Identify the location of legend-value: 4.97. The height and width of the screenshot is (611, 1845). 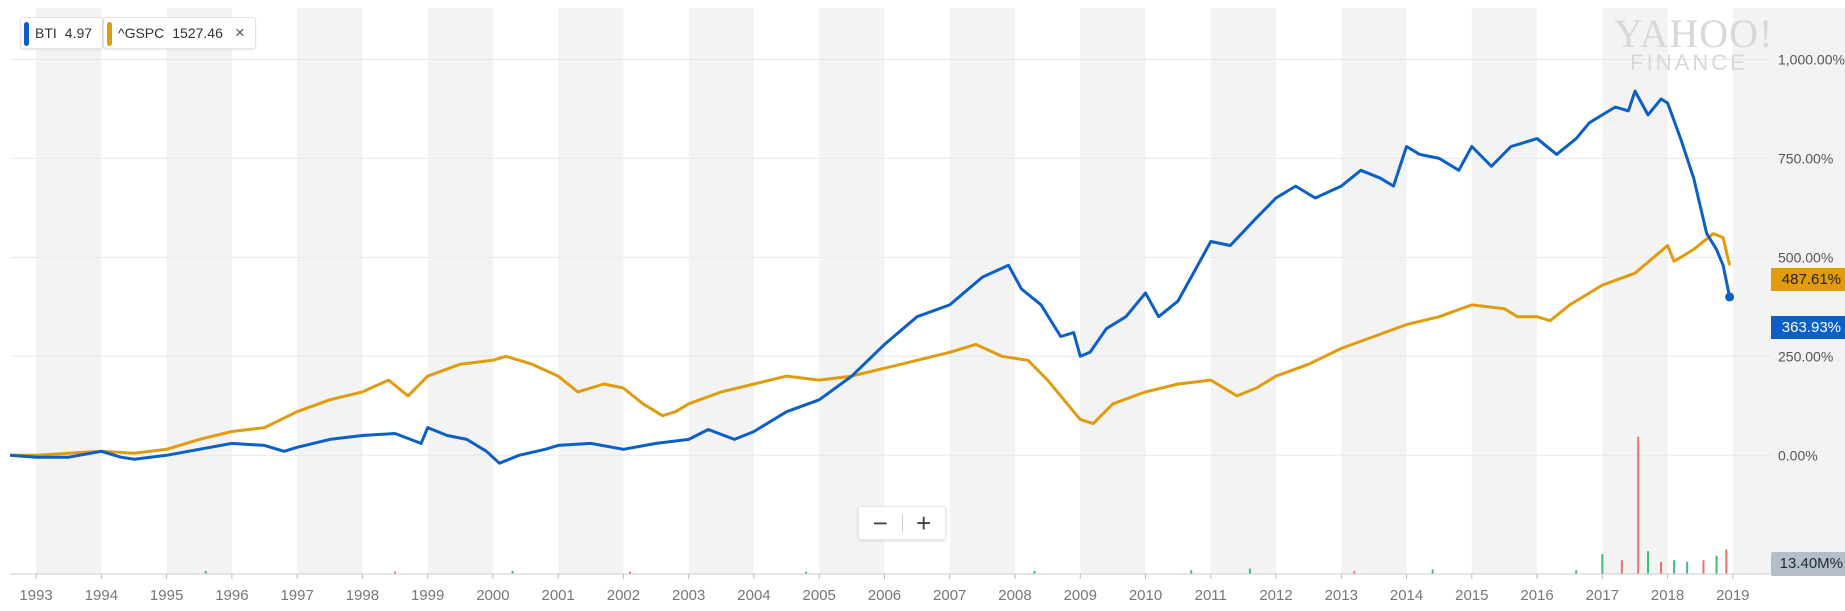
(78, 33).